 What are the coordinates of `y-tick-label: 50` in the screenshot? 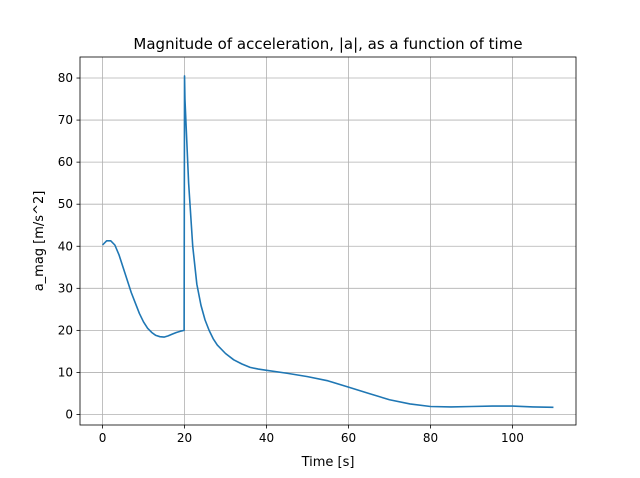 It's located at (65, 204).